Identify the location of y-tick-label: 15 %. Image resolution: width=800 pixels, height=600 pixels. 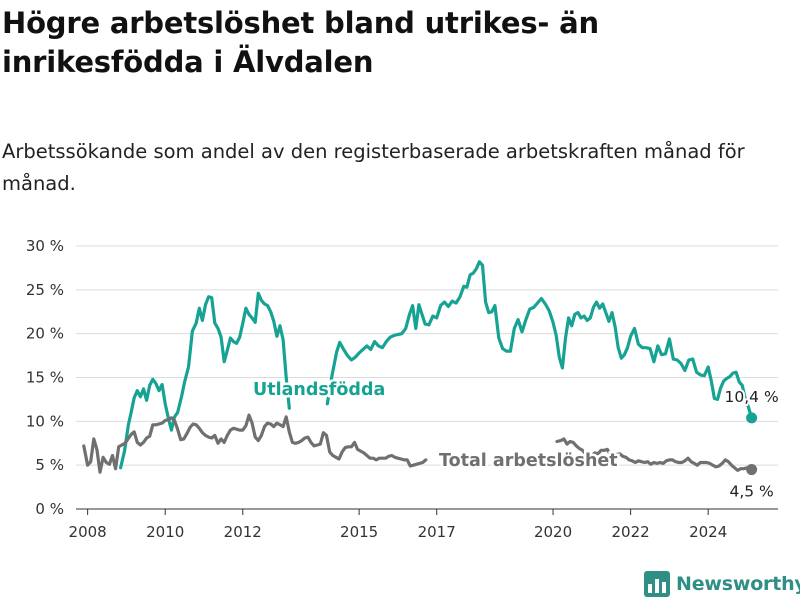
(45, 378).